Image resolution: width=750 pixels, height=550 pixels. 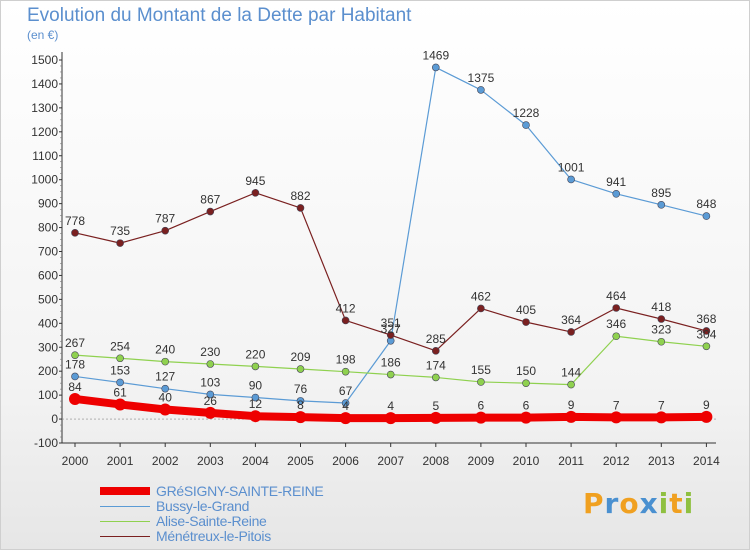 What do you see at coordinates (240, 491) in the screenshot?
I see `legend-label-gresigny: GRéSIGNY-SAINTE-REINE` at bounding box center [240, 491].